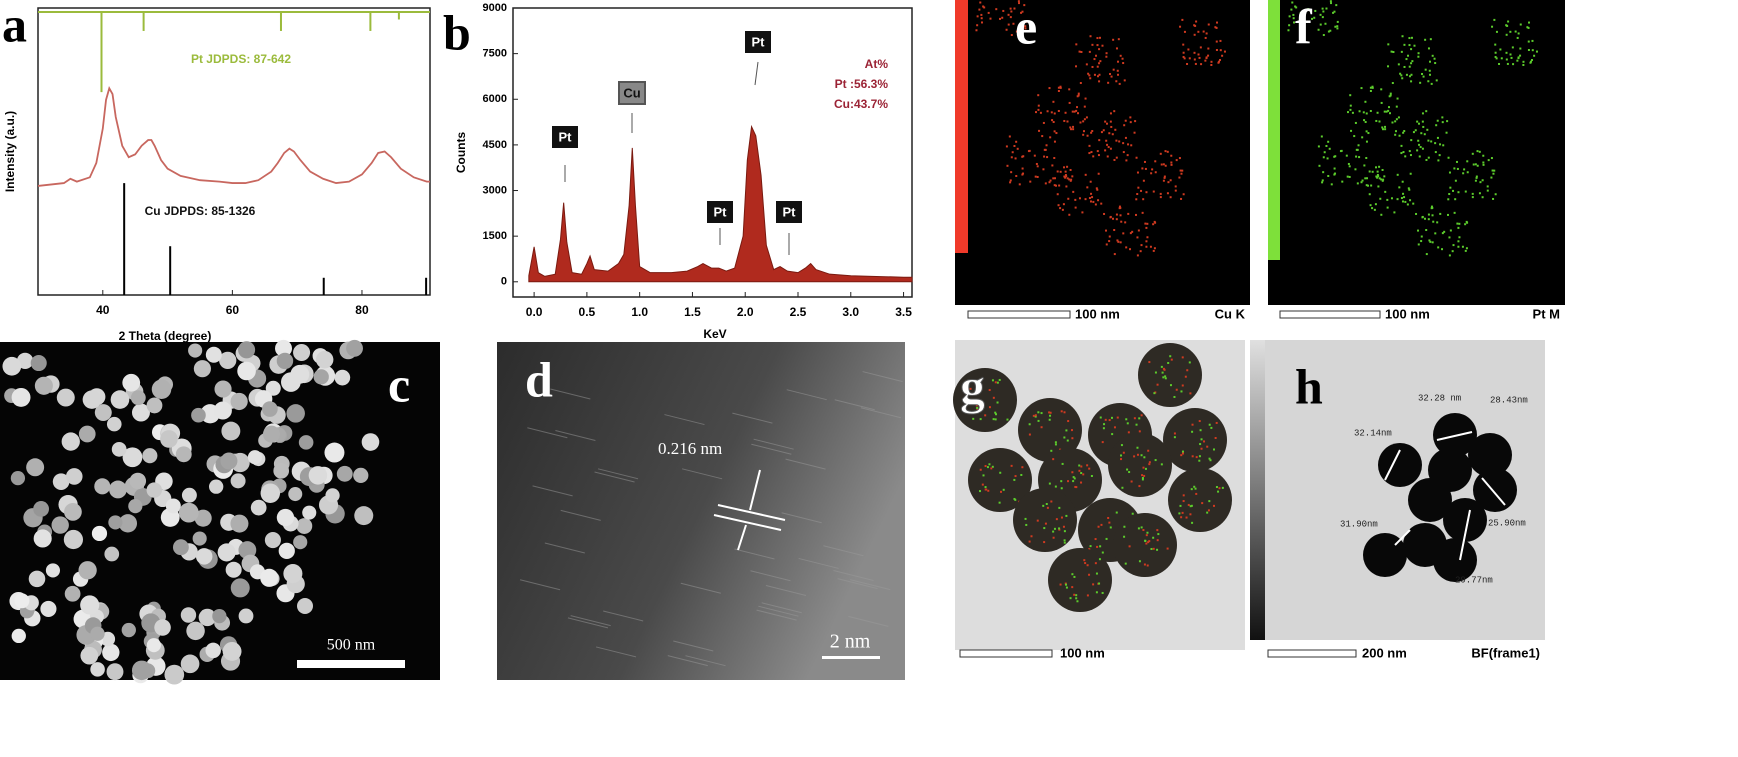 Image resolution: width=1738 pixels, height=757 pixels. Describe the element at coordinates (1392, 465) in the screenshot. I see `measure-line` at that location.